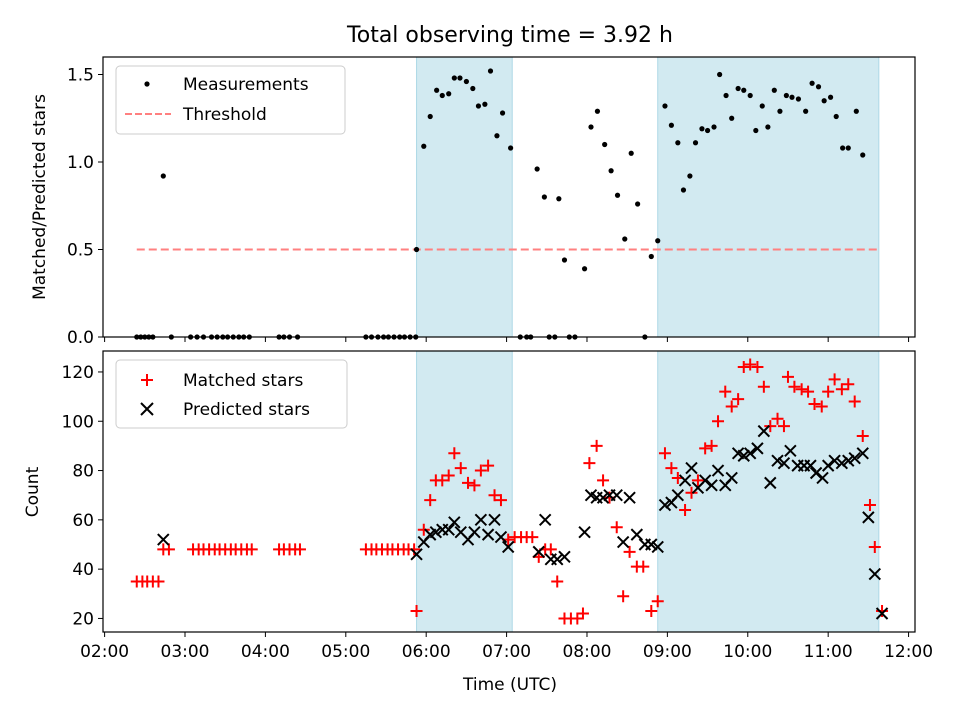 This screenshot has height=720, width=960. What do you see at coordinates (224, 115) in the screenshot?
I see `threshold-legend-label: Threshold` at bounding box center [224, 115].